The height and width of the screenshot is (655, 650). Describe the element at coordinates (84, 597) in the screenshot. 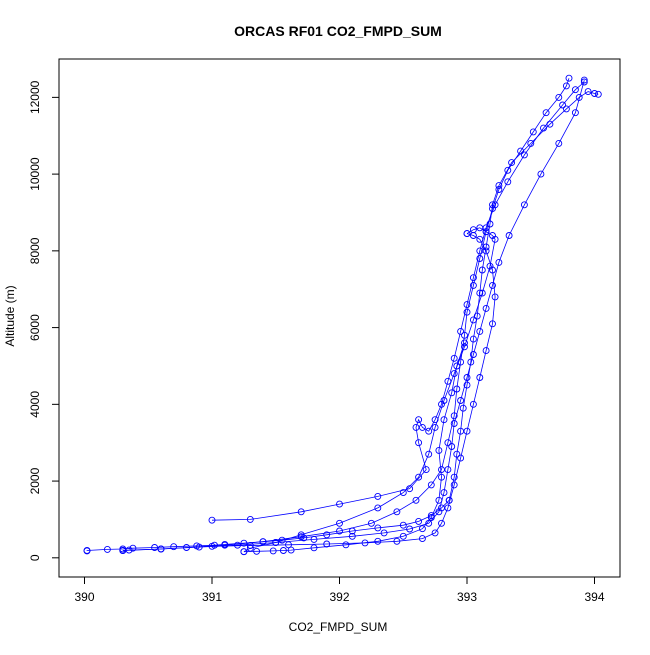

I see `x-tick-label: 390` at that location.